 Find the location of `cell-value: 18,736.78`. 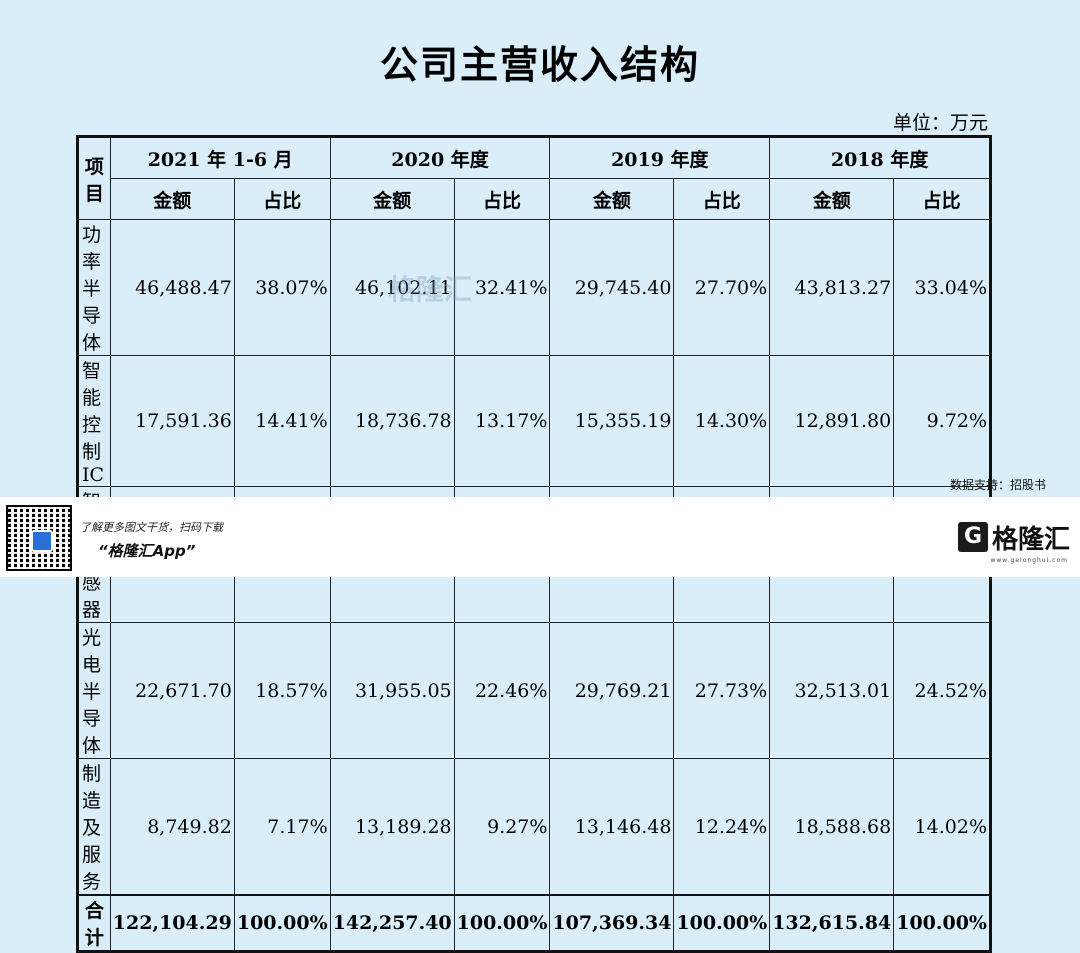

cell-value: 18,736.78 is located at coordinates (392, 421).